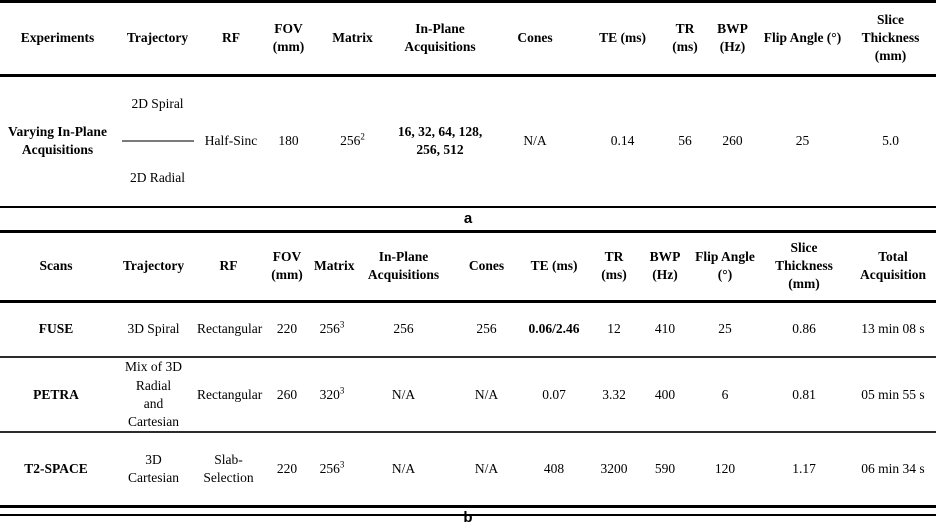 This screenshot has height=528, width=936. What do you see at coordinates (893, 266) in the screenshot?
I see `col-header-total-acquisition: Total Acquisition` at bounding box center [893, 266].